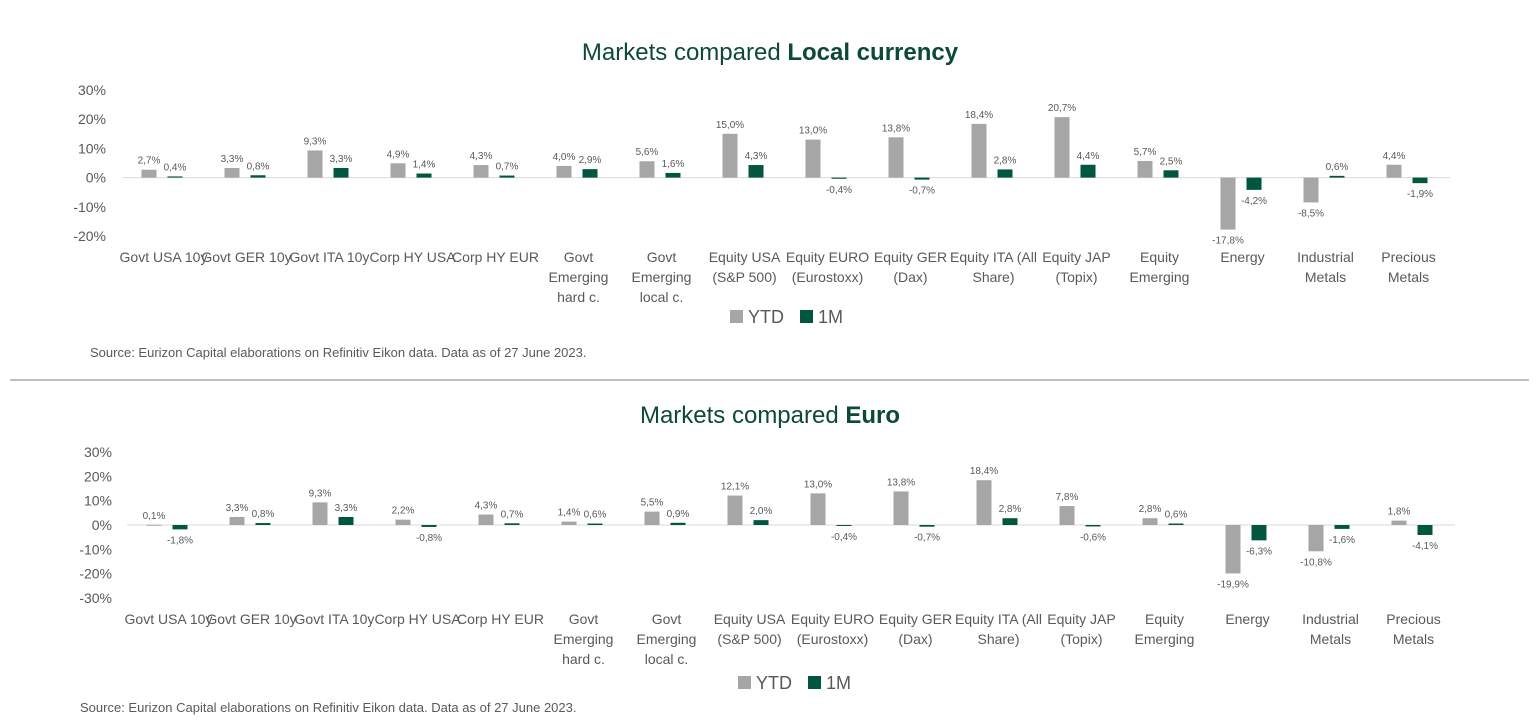 The width and height of the screenshot is (1539, 726). What do you see at coordinates (827, 257) in the screenshot?
I see `category-label: Equity EURO` at bounding box center [827, 257].